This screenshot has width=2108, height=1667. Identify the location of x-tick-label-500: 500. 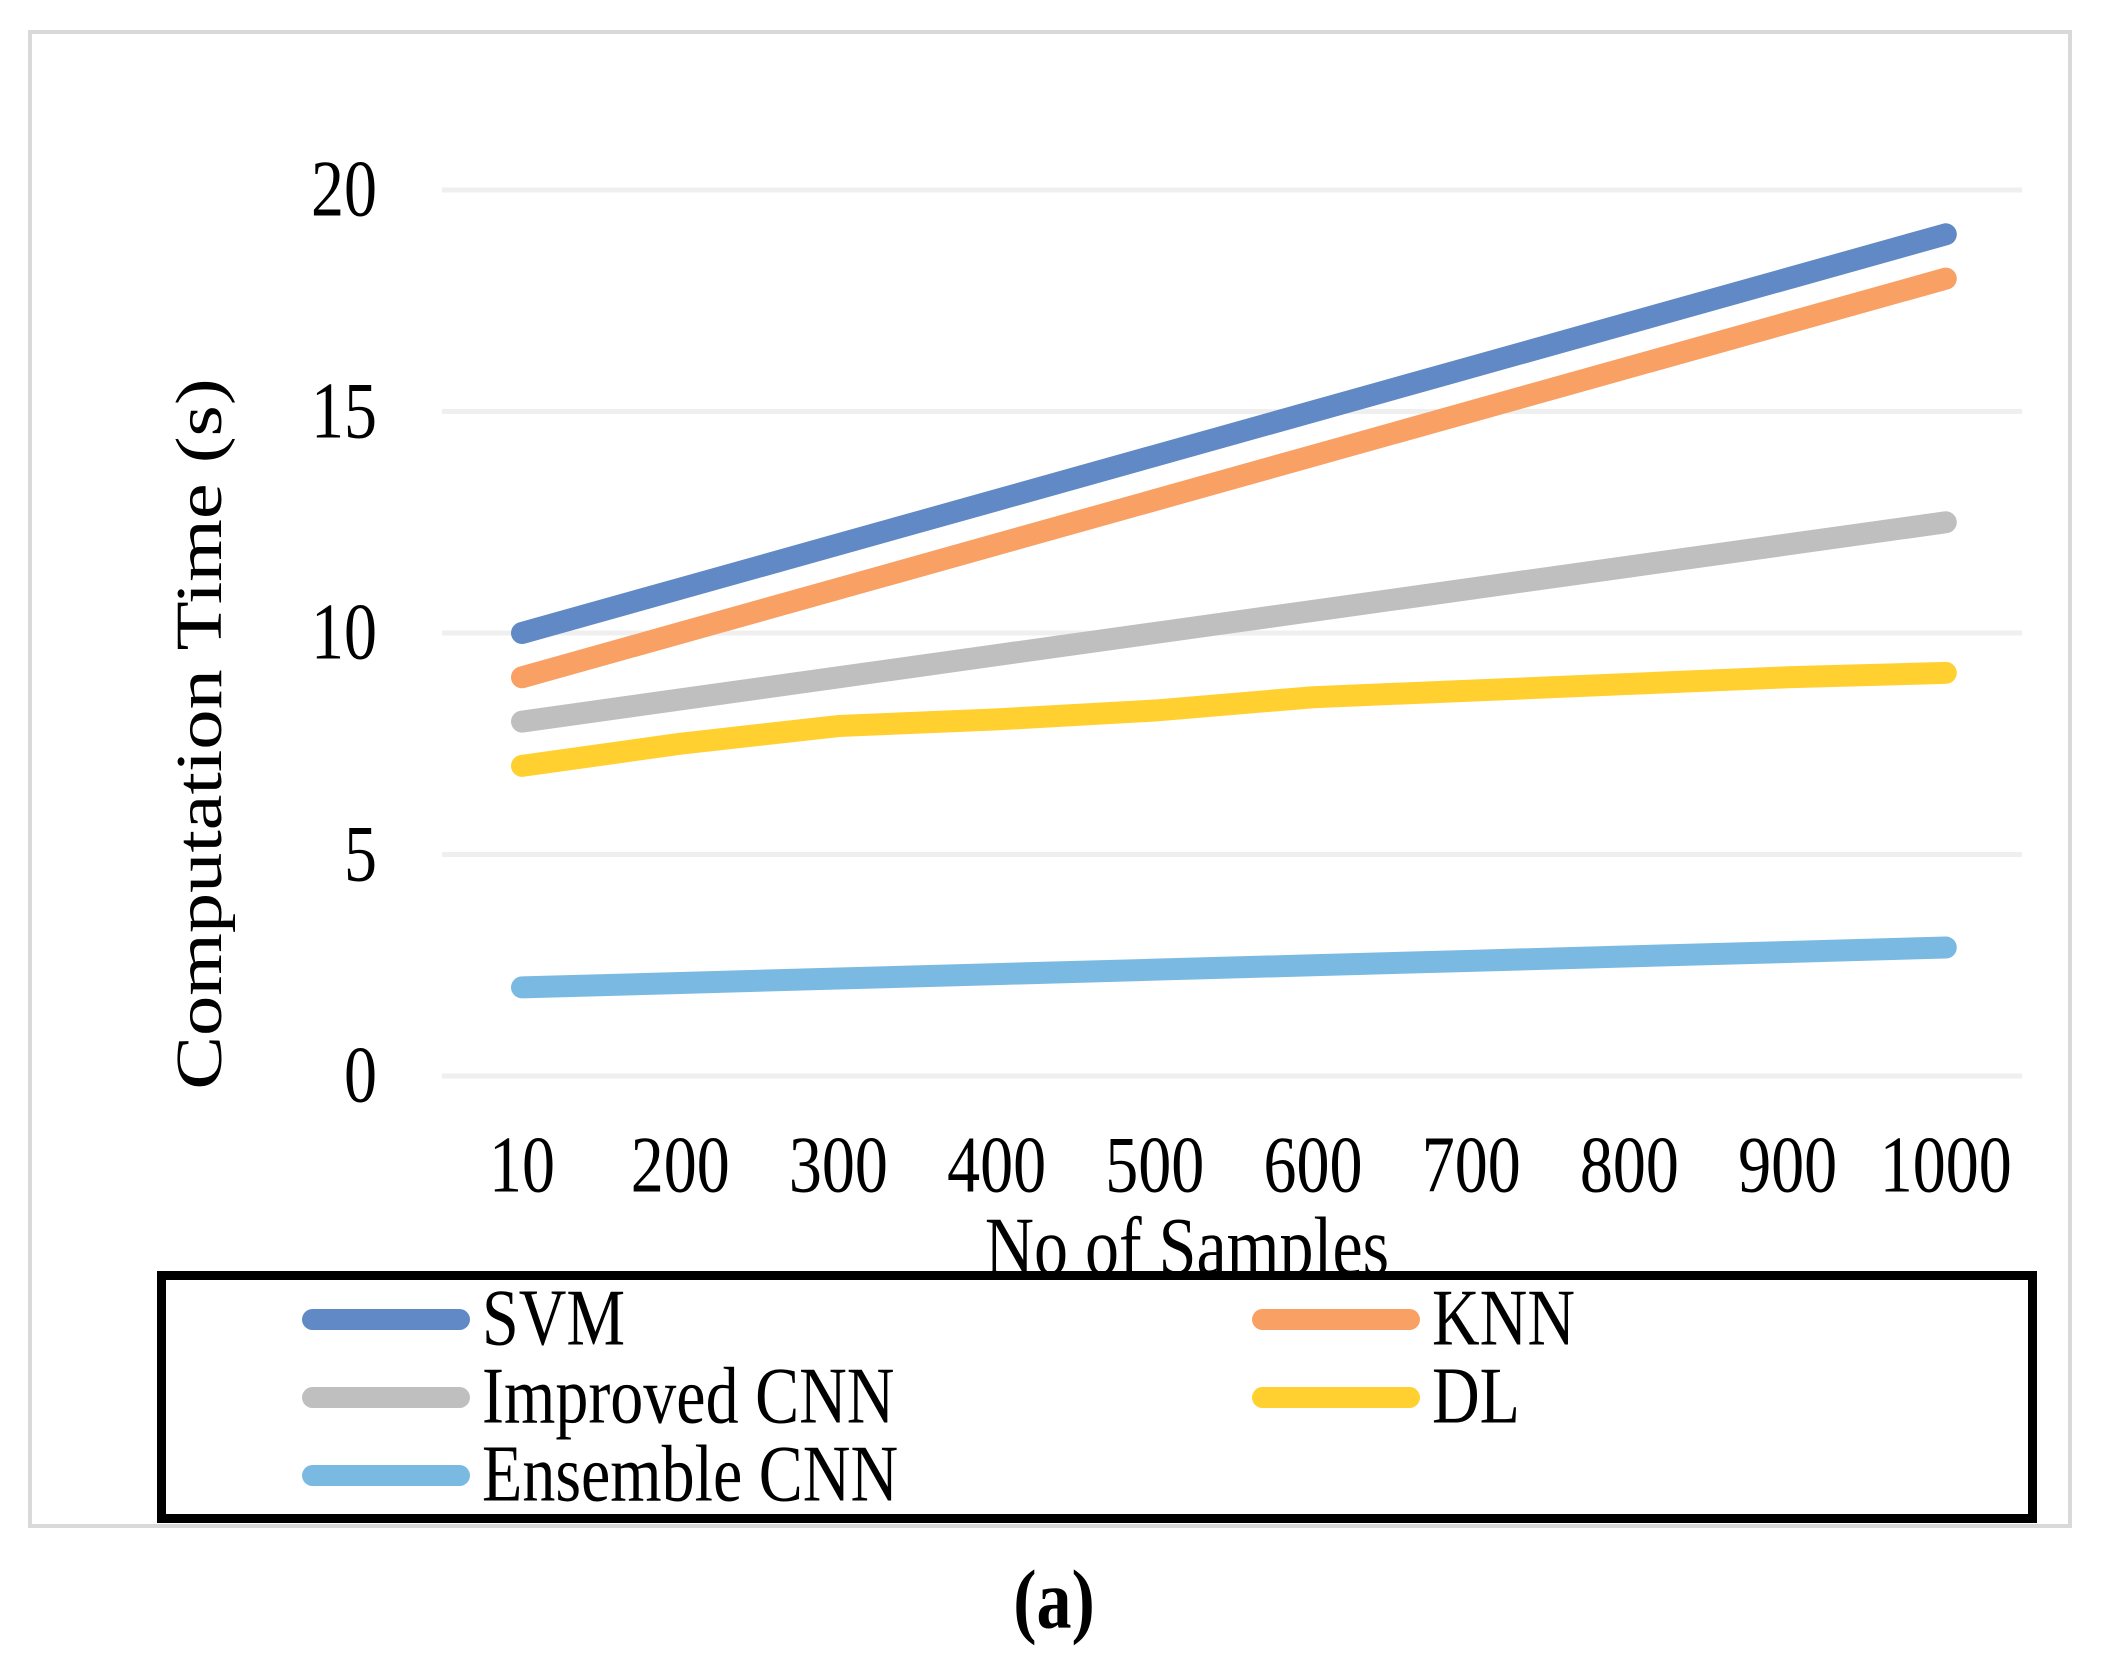
(1155, 1165).